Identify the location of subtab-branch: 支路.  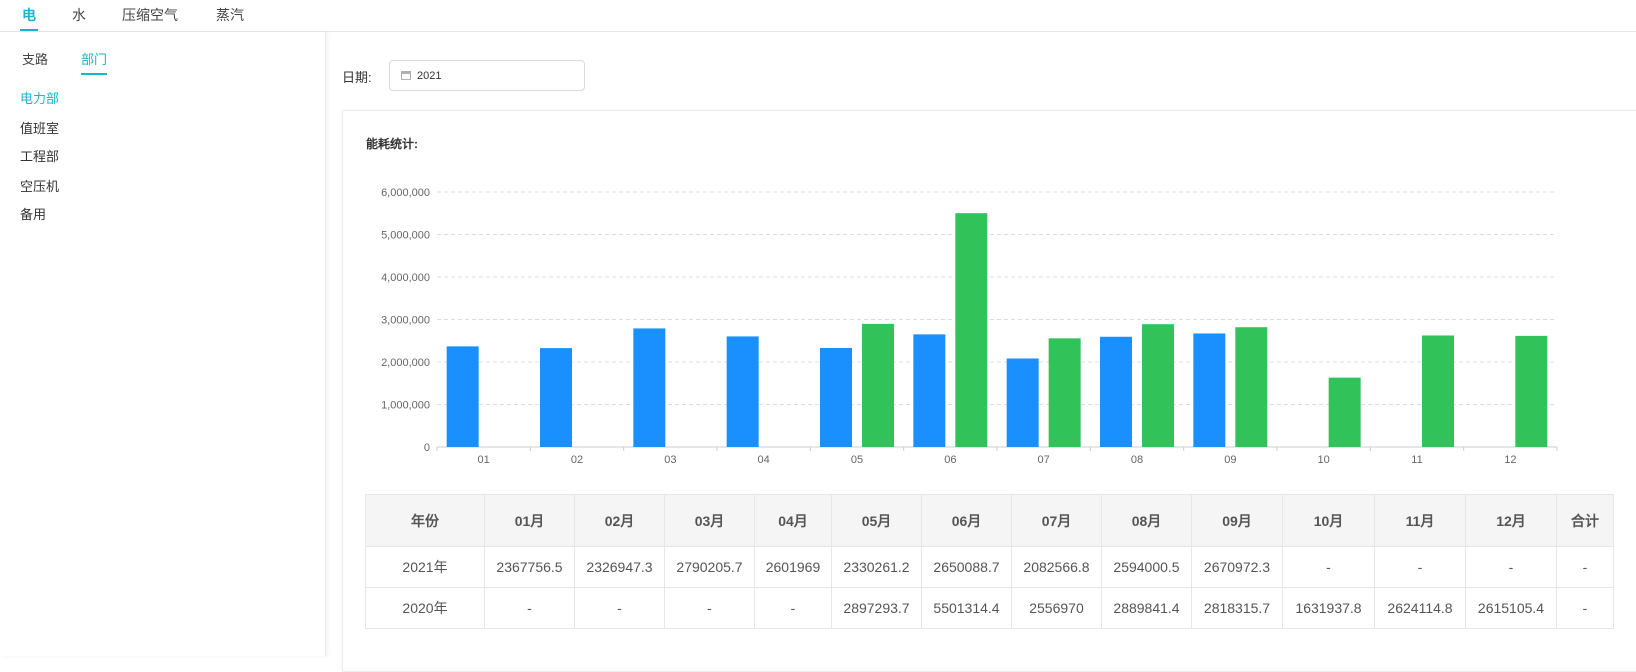
(35, 59).